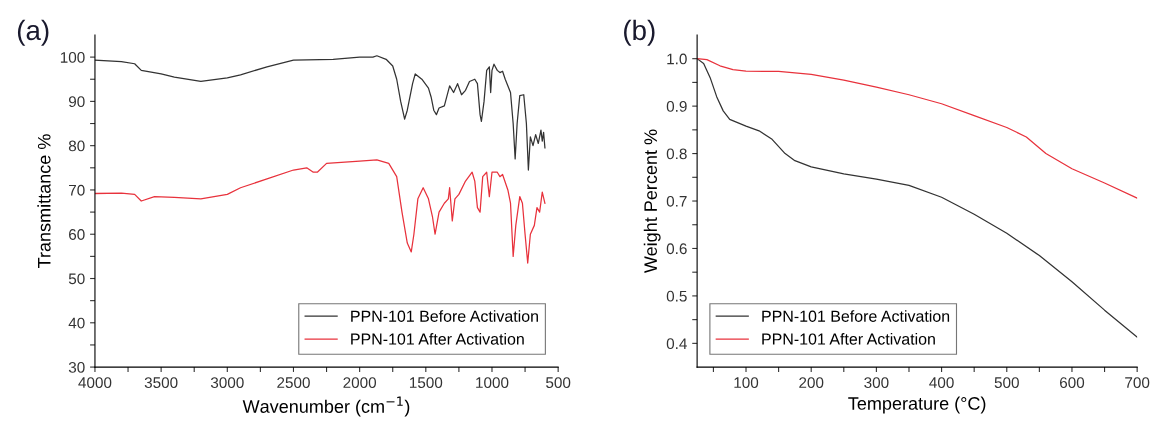 The width and height of the screenshot is (1158, 437). Describe the element at coordinates (161, 383) in the screenshot. I see `x-tick-label: 3500` at that location.